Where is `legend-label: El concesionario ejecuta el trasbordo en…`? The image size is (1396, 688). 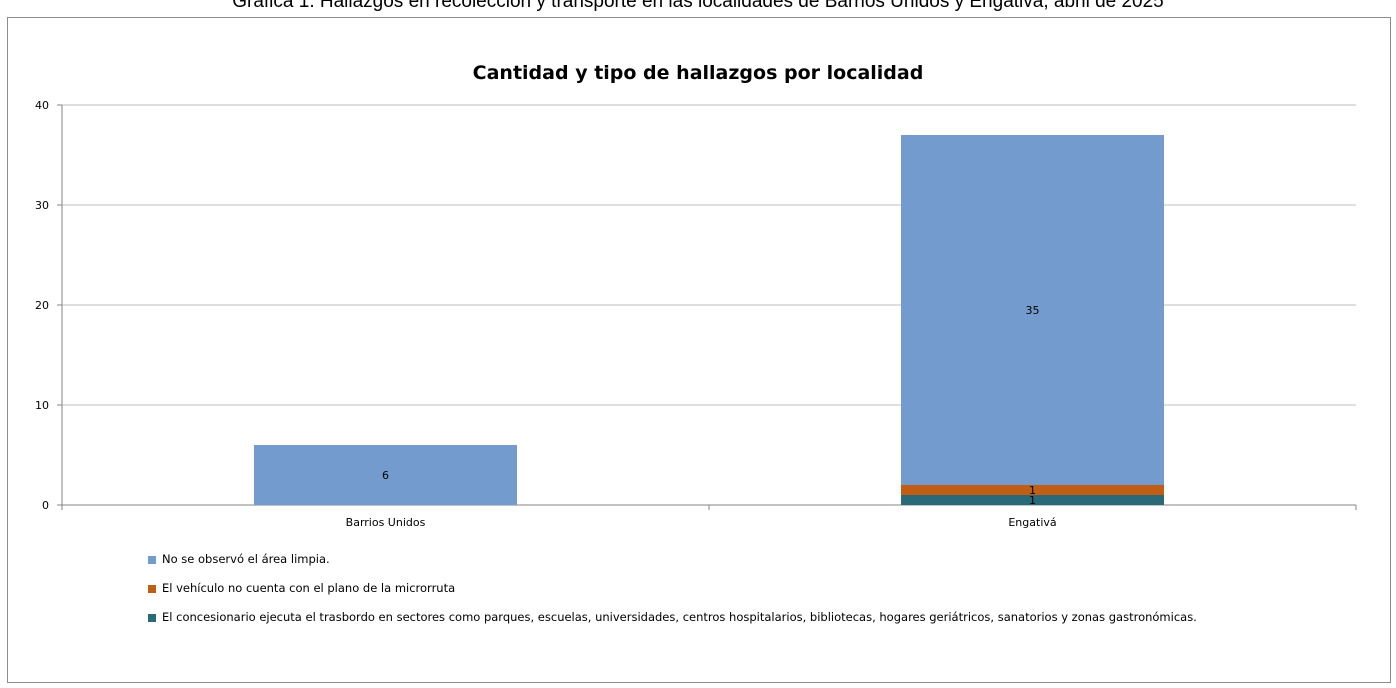
legend-label: El concesionario ejecuta el trasbordo en… is located at coordinates (679, 617).